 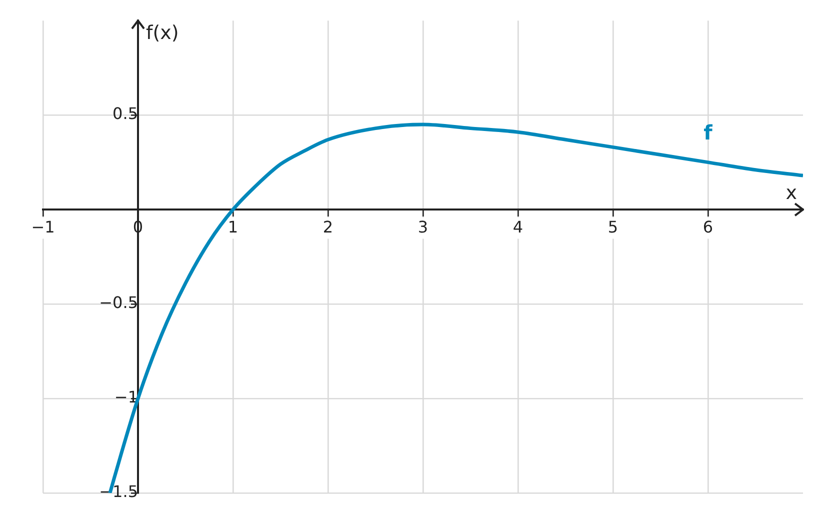 I want to click on x-axis-title: x, so click(x=791, y=193).